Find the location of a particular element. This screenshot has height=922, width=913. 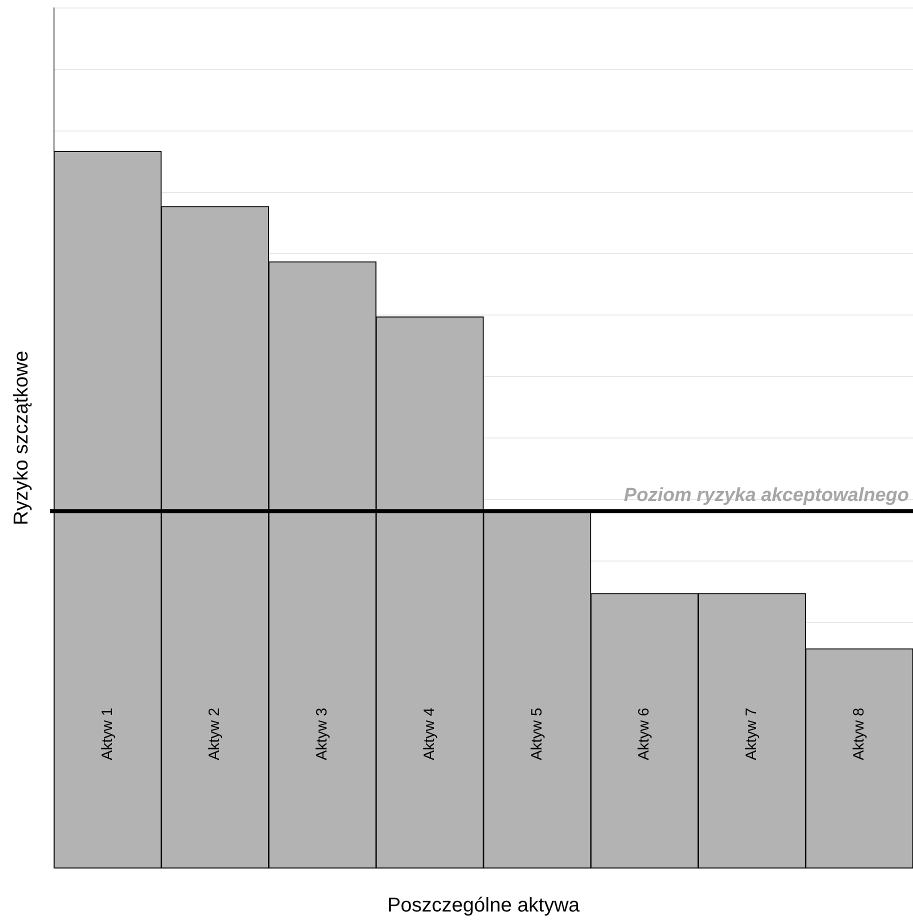

x-tick-label: Aktyw 2 is located at coordinates (215, 734).